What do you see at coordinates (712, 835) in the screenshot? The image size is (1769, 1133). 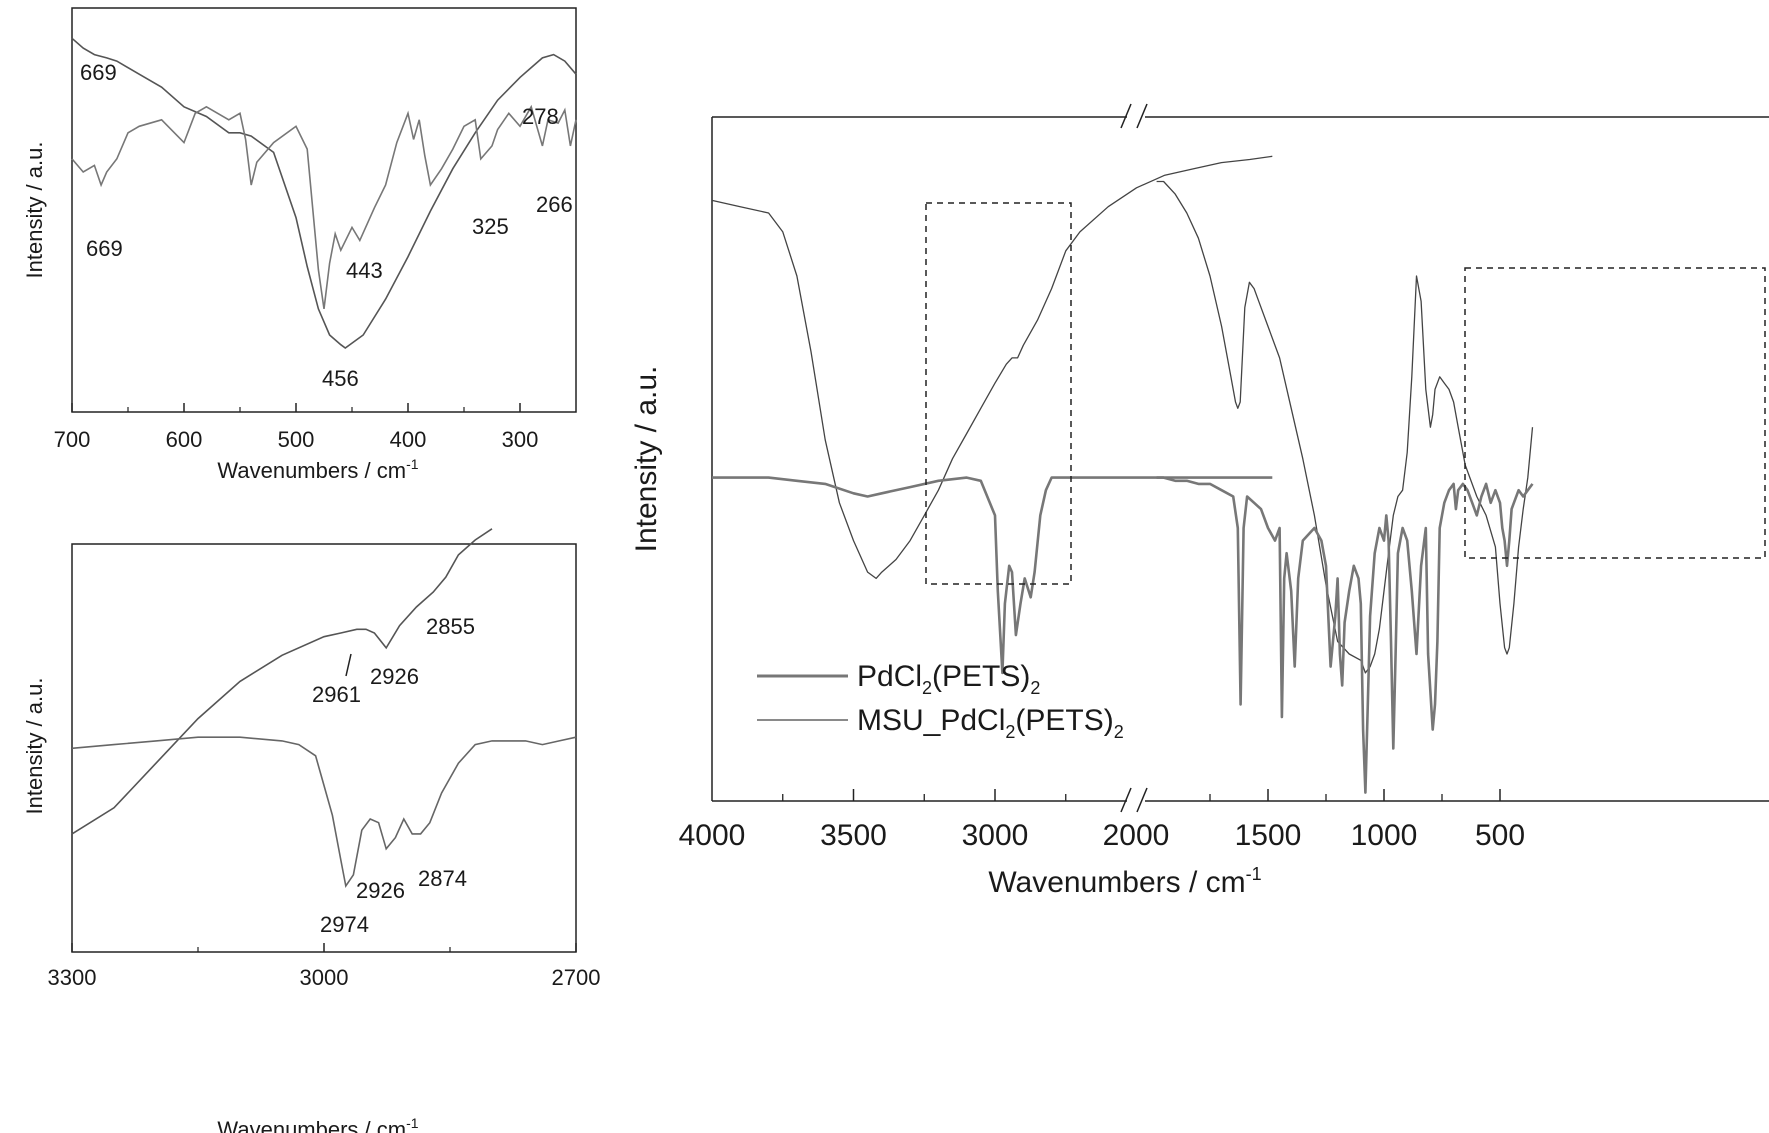 I see `tick-label: 4000` at bounding box center [712, 835].